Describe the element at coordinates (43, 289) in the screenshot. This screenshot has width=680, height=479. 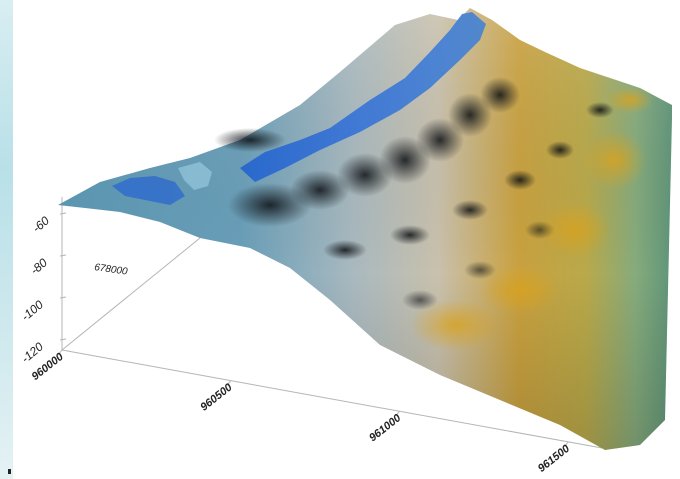
I see `z-axis-ticks: -60 -80 -100 -120` at that location.